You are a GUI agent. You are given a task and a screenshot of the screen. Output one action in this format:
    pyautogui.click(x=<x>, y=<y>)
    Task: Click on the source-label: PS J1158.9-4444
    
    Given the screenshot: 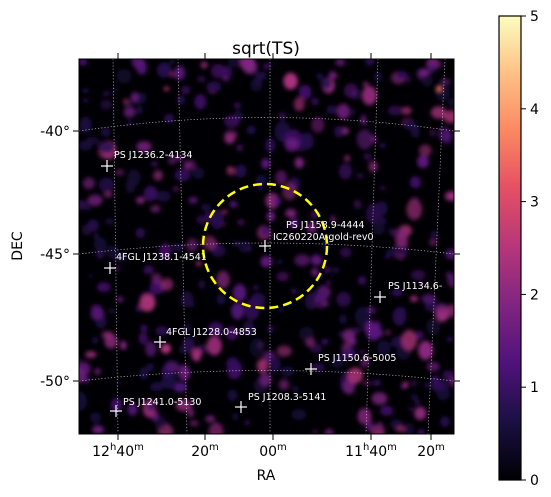 What is the action you would take?
    pyautogui.click(x=325, y=225)
    